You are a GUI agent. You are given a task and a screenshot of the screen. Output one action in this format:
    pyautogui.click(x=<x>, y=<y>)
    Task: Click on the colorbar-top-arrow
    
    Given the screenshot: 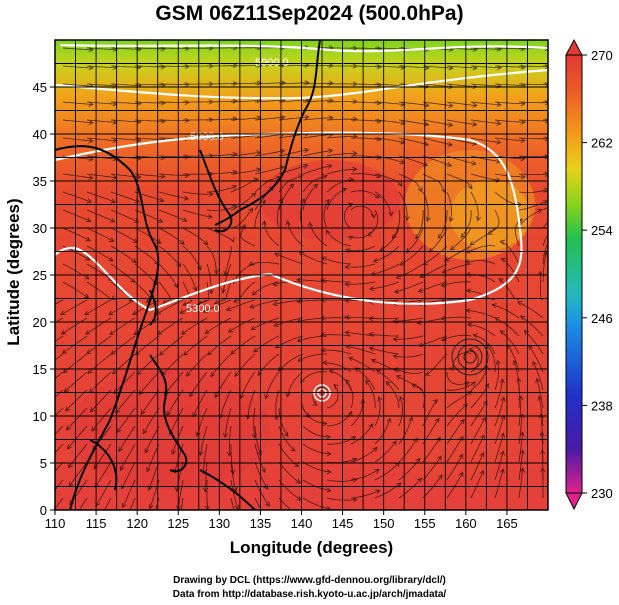 What is the action you would take?
    pyautogui.click(x=574, y=47)
    